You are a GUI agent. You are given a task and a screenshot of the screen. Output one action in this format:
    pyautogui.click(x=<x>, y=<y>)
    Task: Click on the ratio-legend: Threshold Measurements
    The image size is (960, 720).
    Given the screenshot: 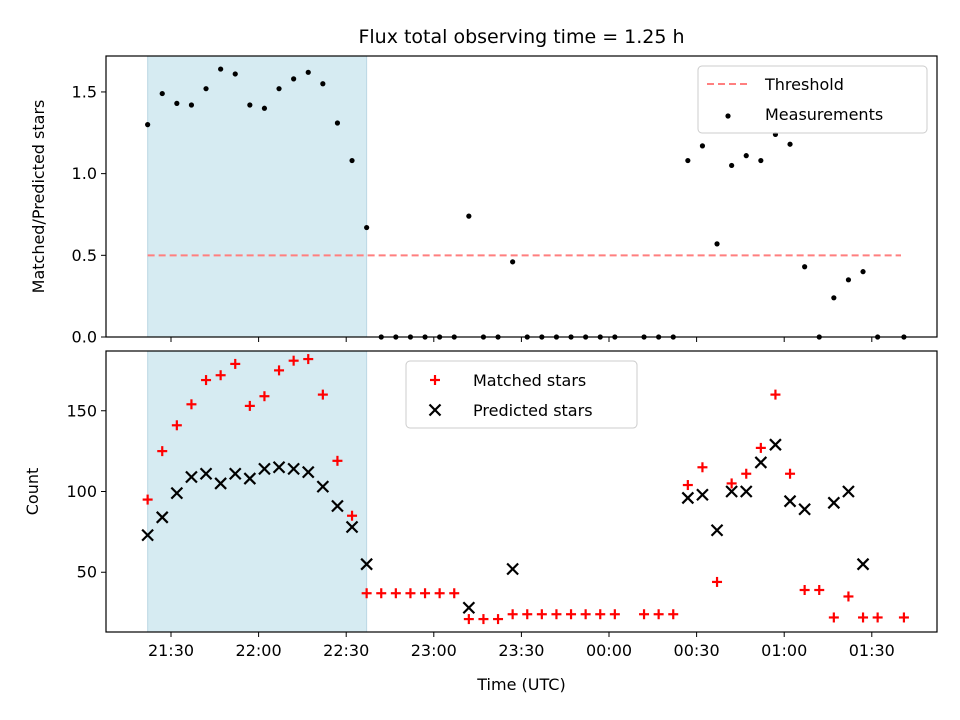 What is the action you would take?
    pyautogui.click(x=812, y=99)
    